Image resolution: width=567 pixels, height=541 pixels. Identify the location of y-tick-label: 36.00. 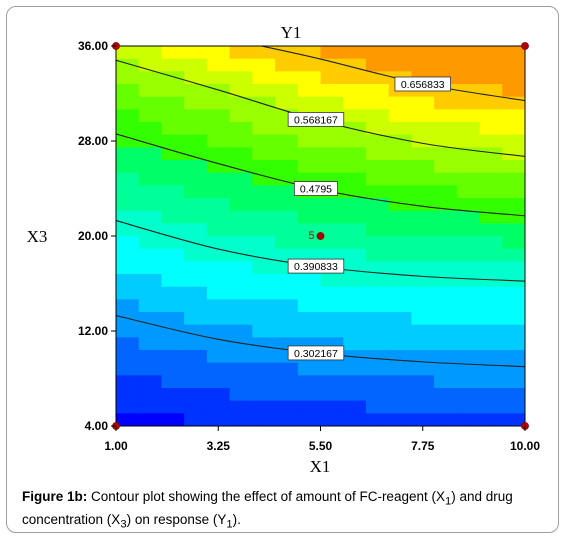
(93, 46).